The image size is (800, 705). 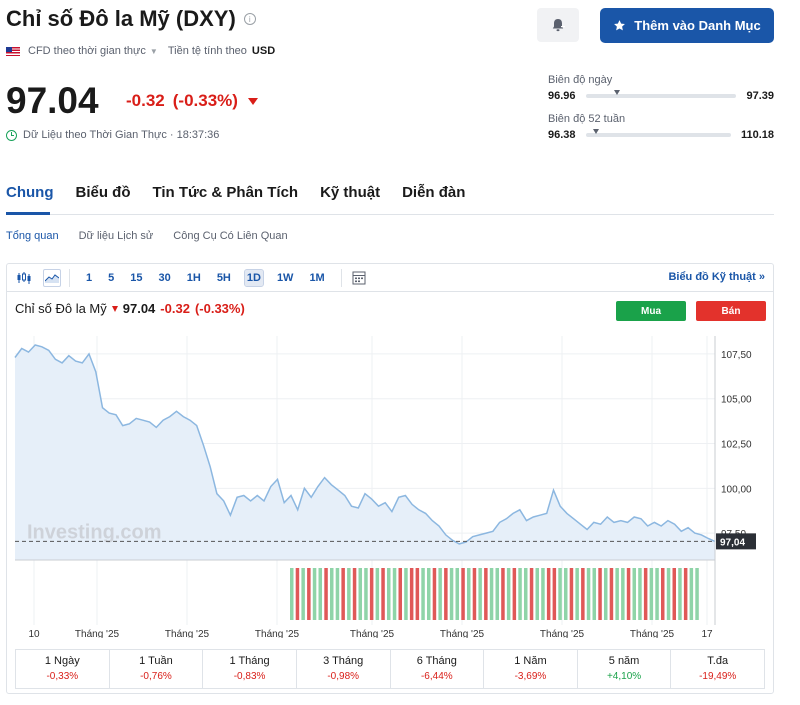 What do you see at coordinates (580, 80) in the screenshot?
I see `day-range-label: Biên độ ngày` at bounding box center [580, 80].